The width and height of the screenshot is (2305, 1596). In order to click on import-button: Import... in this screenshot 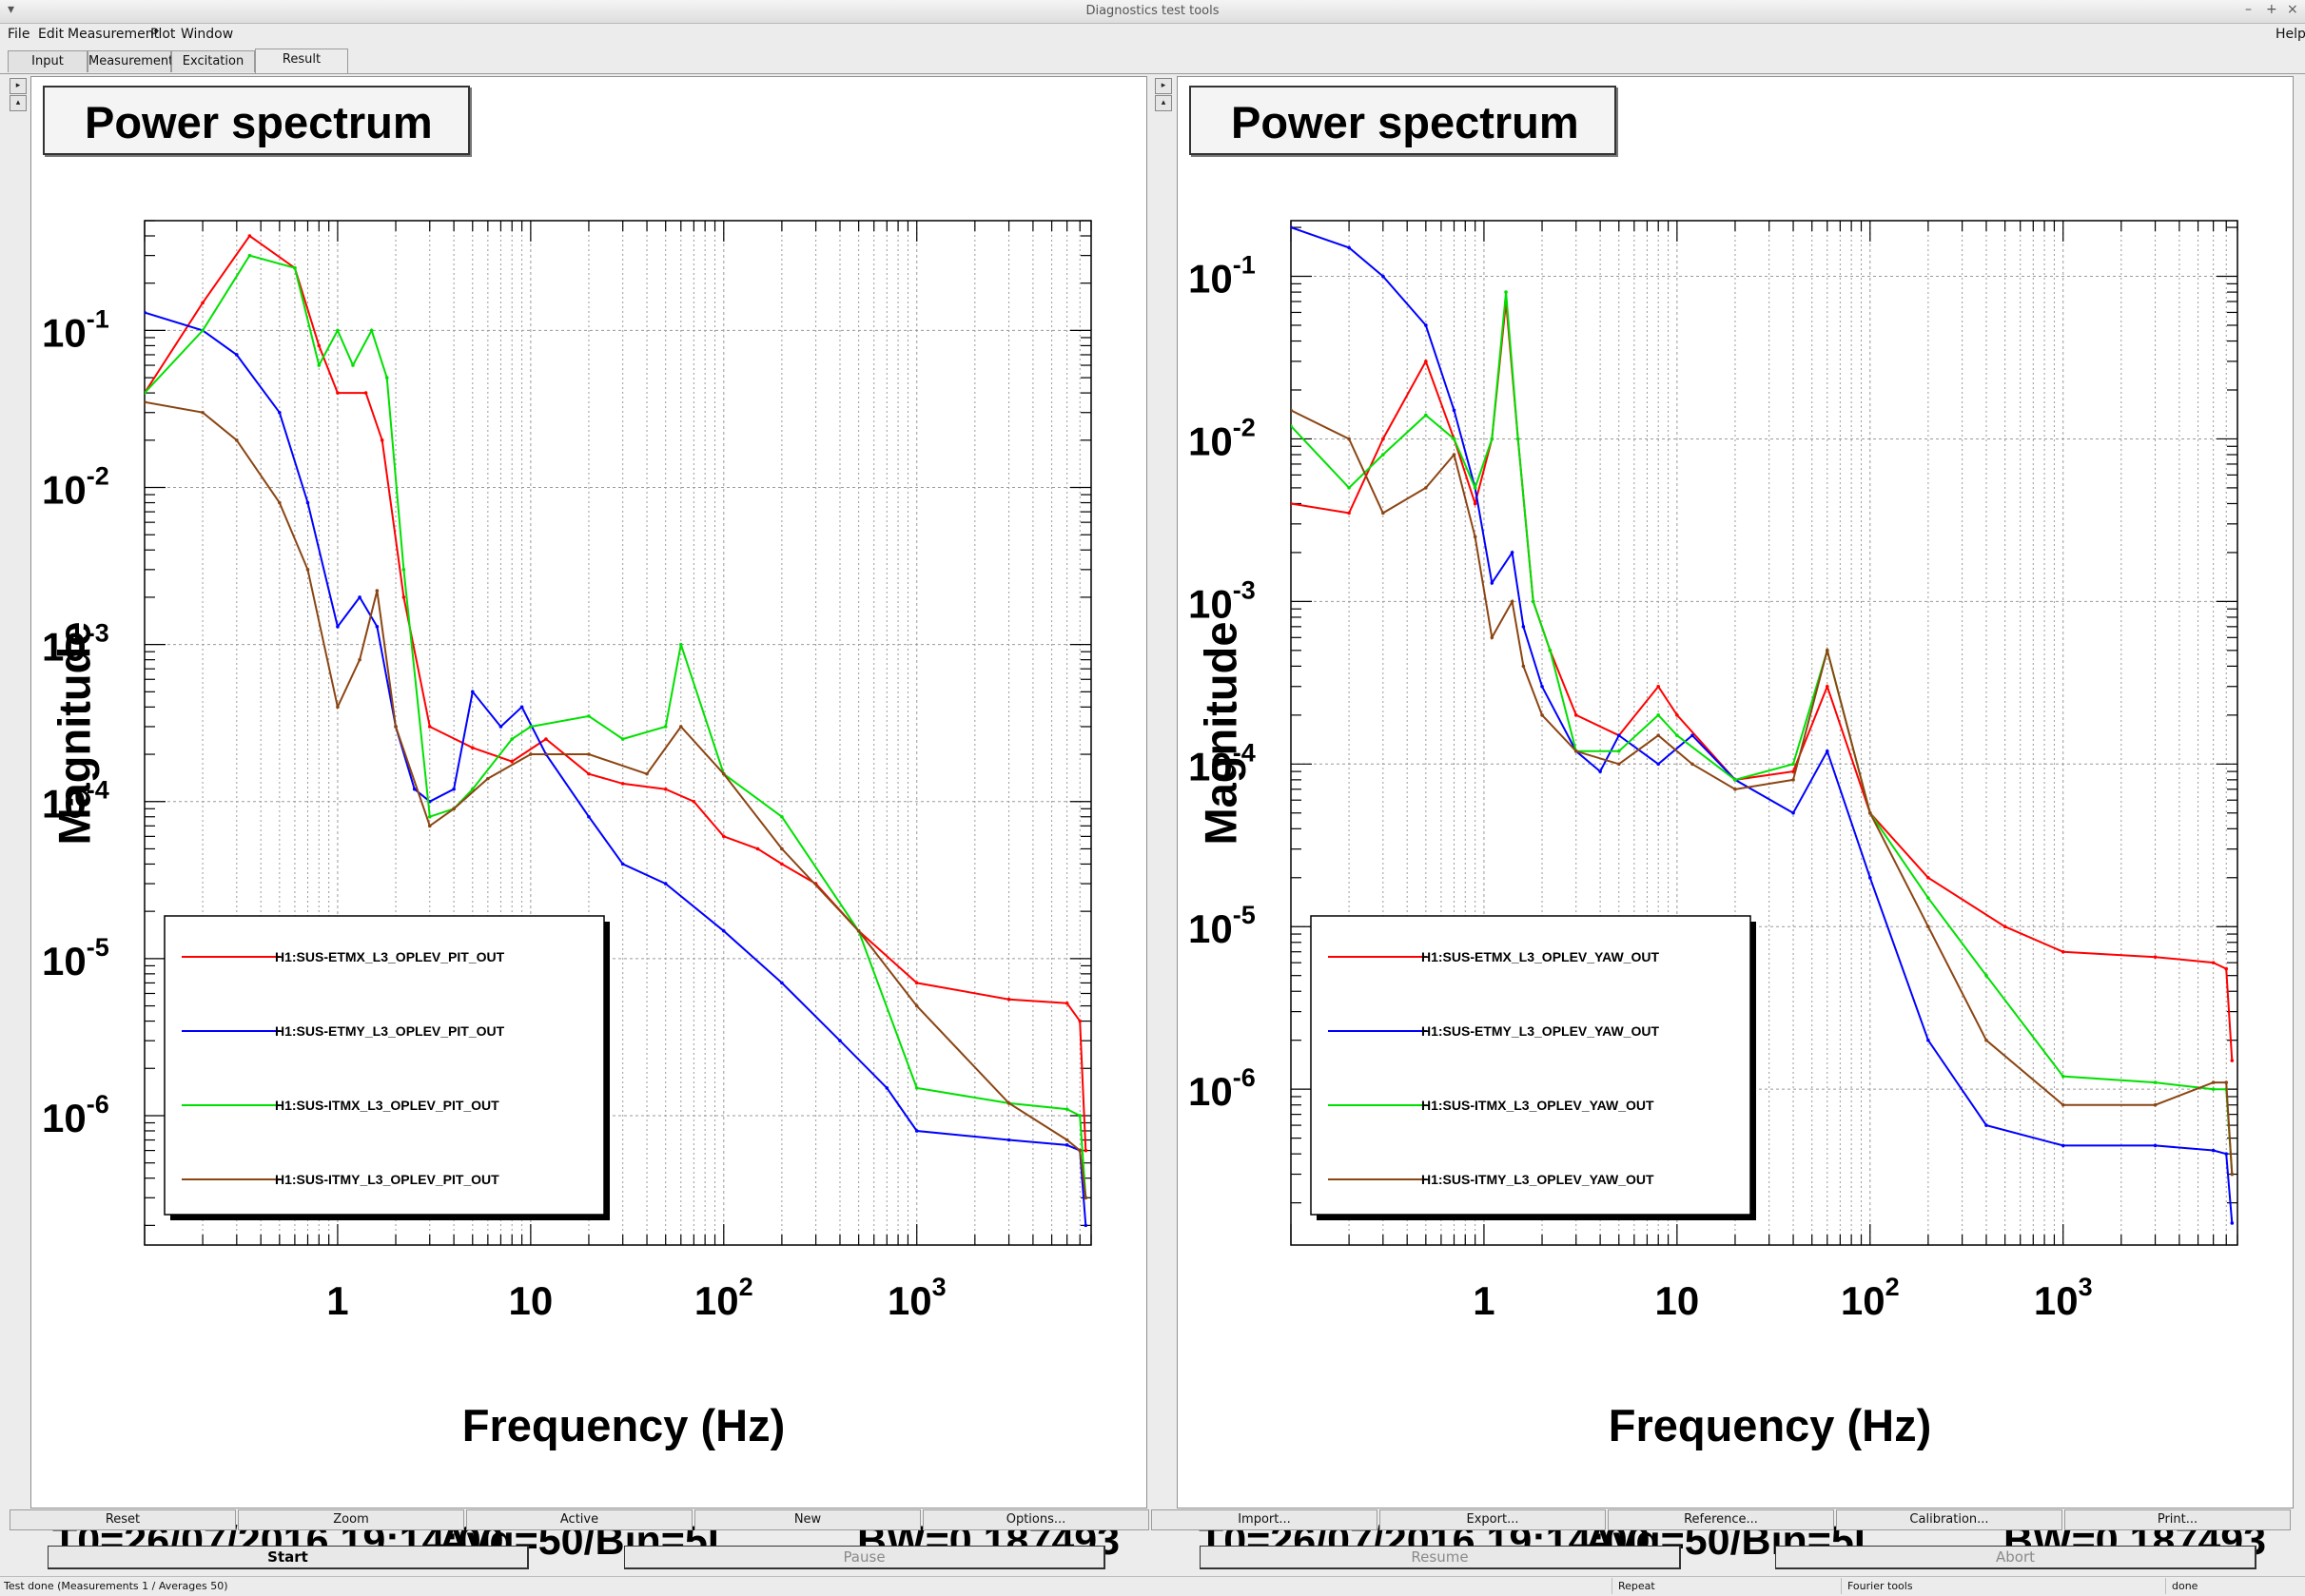, I will do `click(1264, 1519)`.